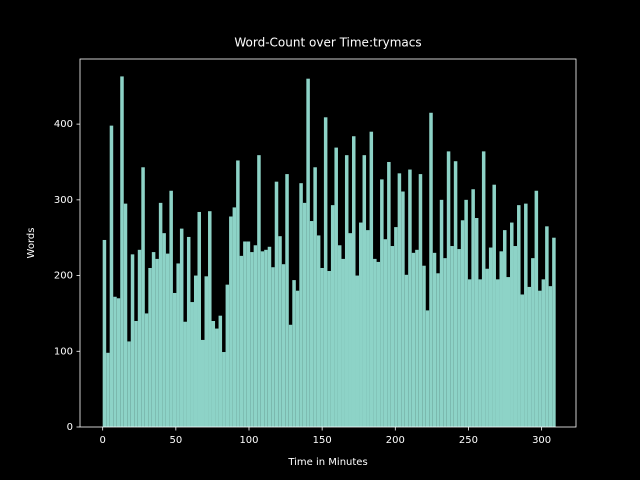 The image size is (640, 480). Describe the element at coordinates (395, 440) in the screenshot. I see `x-tick-label: 200` at that location.